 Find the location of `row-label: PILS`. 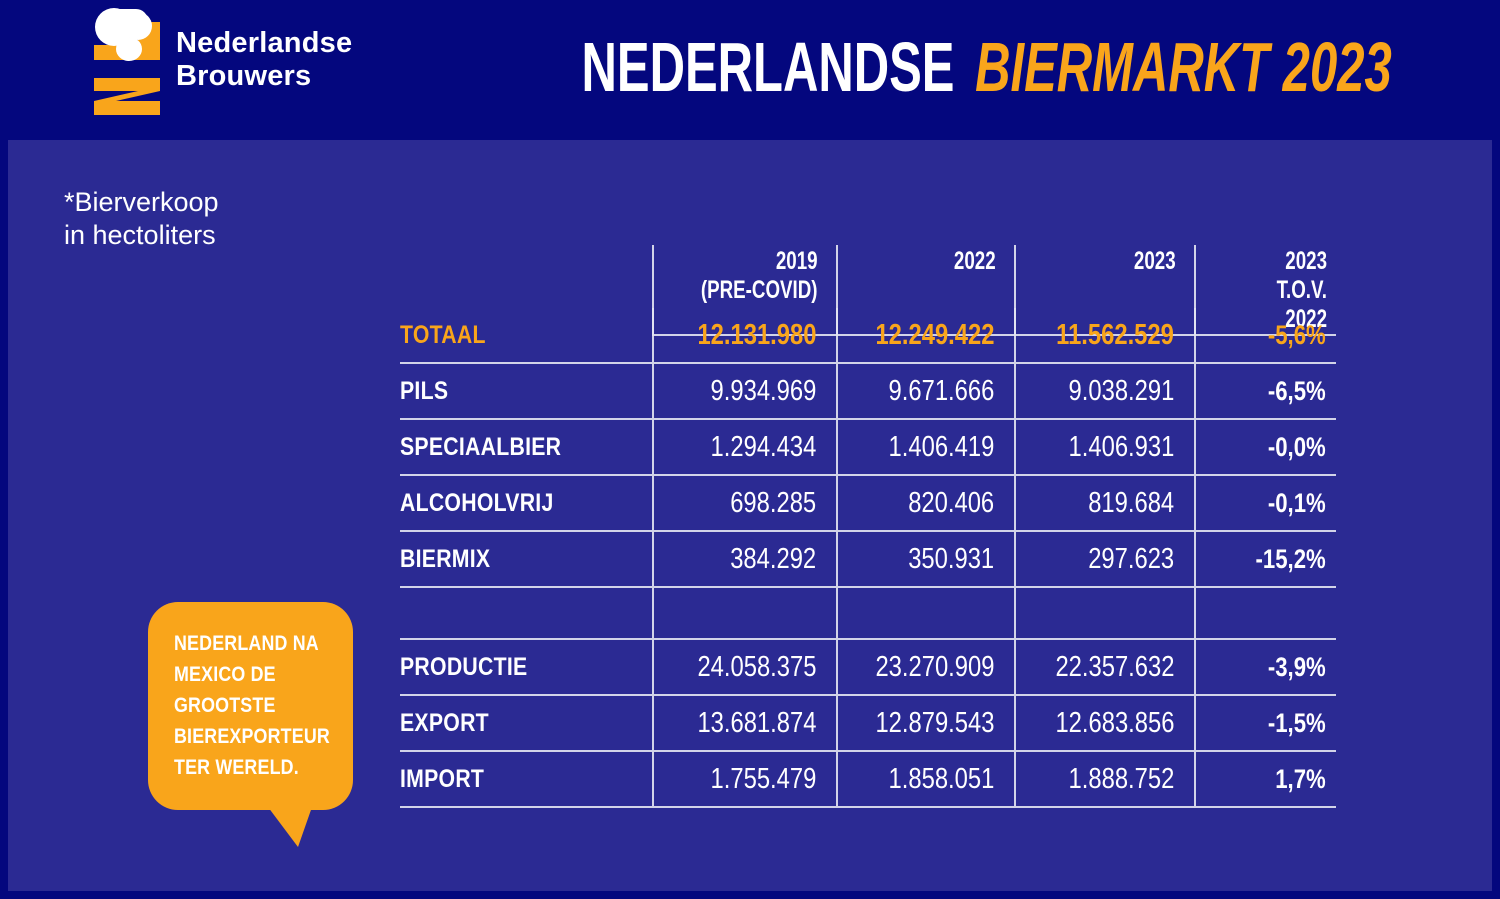

row-label: PILS is located at coordinates (424, 390).